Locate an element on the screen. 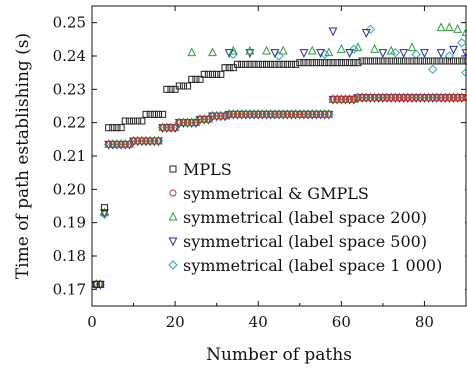 Image resolution: width=467 pixels, height=369 pixels. legend-item: MPLS is located at coordinates (200, 169).